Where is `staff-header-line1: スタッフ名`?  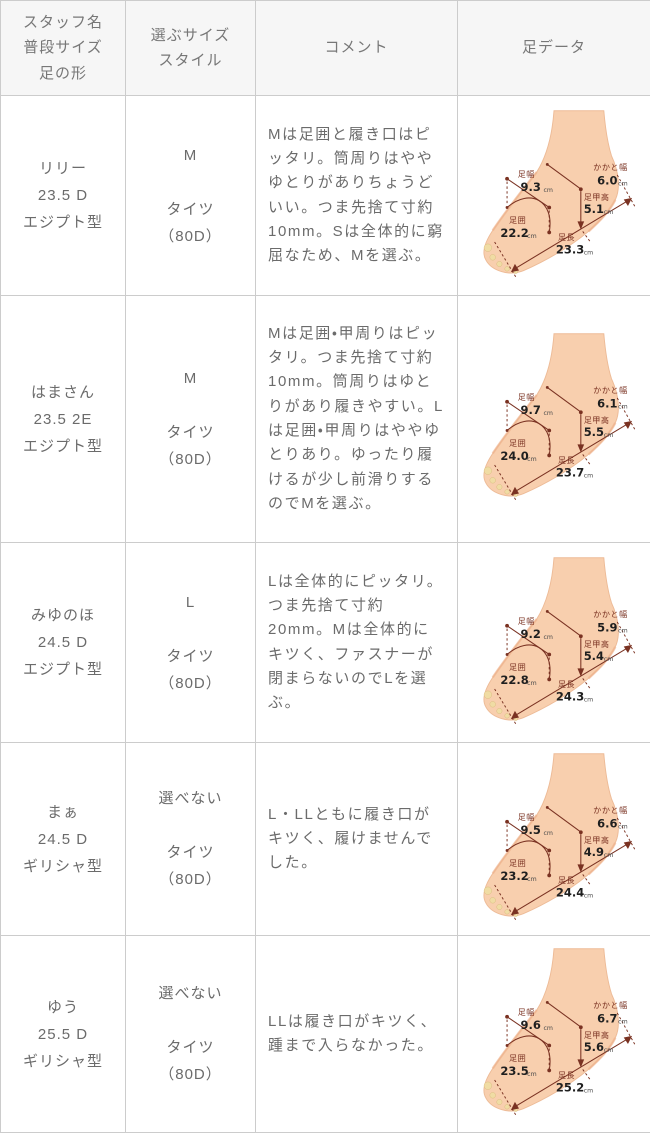
staff-header-line1: スタッフ名 is located at coordinates (62, 22).